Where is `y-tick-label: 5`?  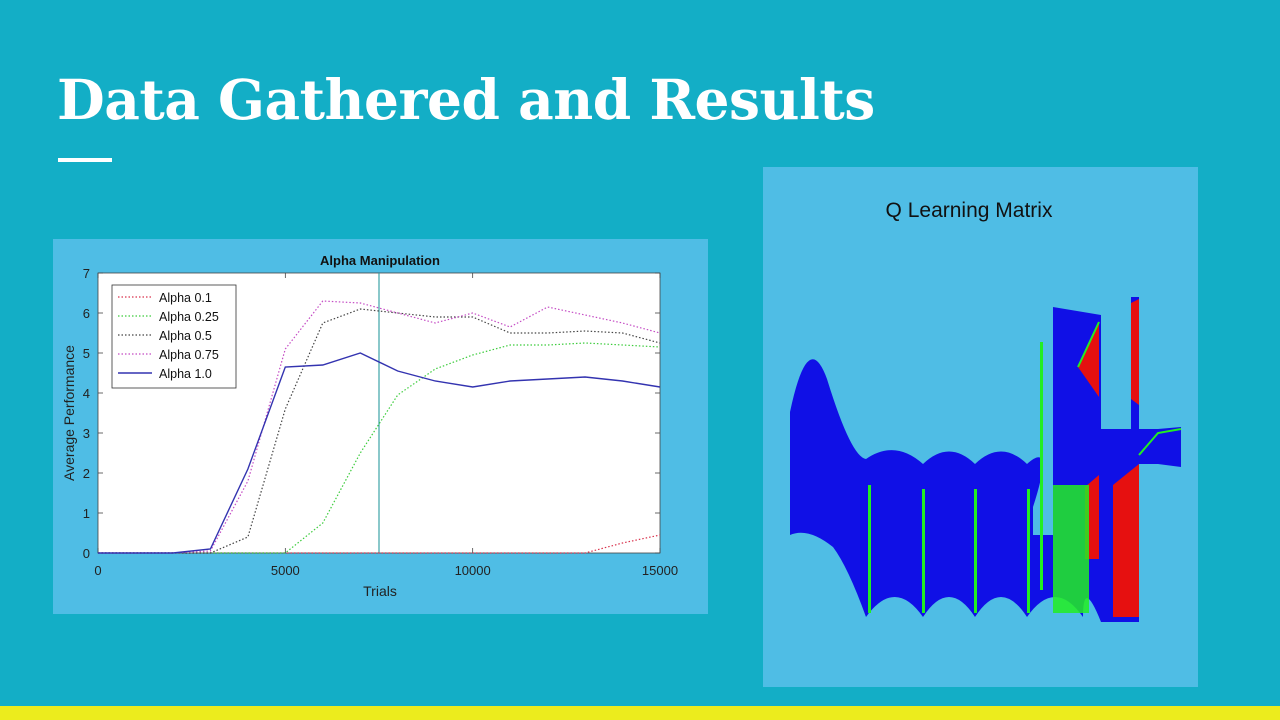
y-tick-label: 5 is located at coordinates (86, 353).